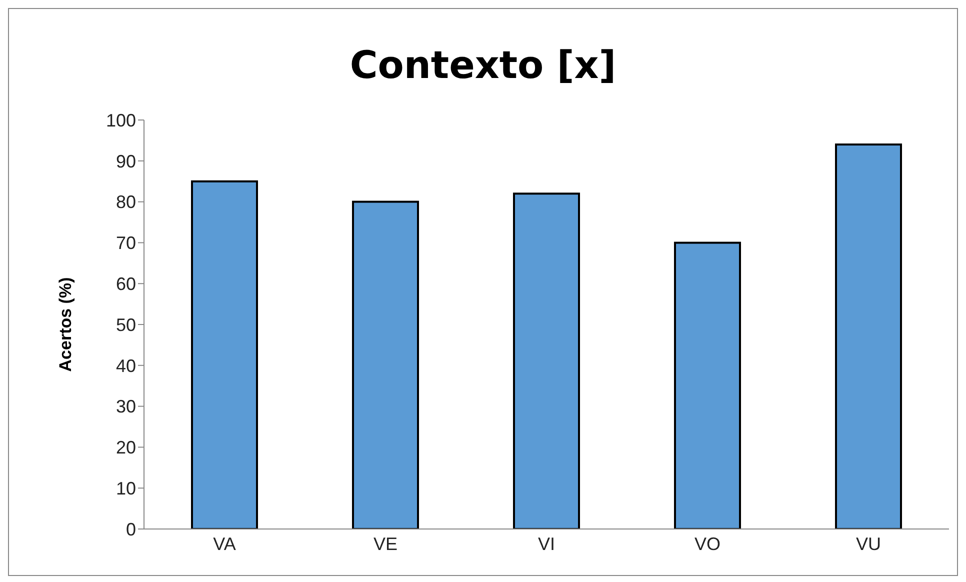  I want to click on y-tick-label: 50, so click(126, 324).